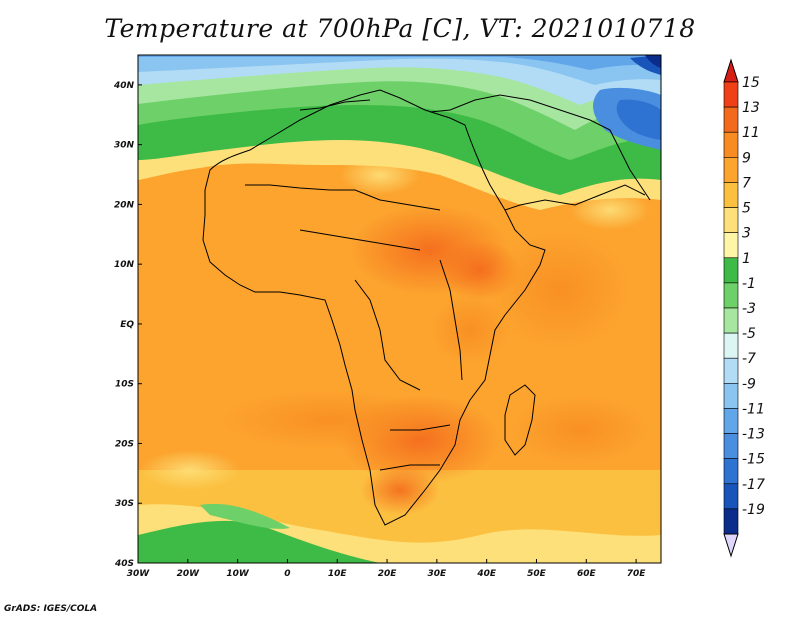  What do you see at coordinates (746, 259) in the screenshot?
I see `colorbar-level-label: 1` at bounding box center [746, 259].